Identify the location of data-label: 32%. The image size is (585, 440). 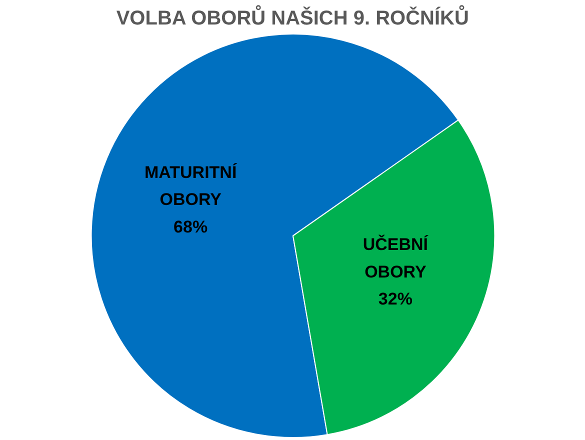
(395, 299).